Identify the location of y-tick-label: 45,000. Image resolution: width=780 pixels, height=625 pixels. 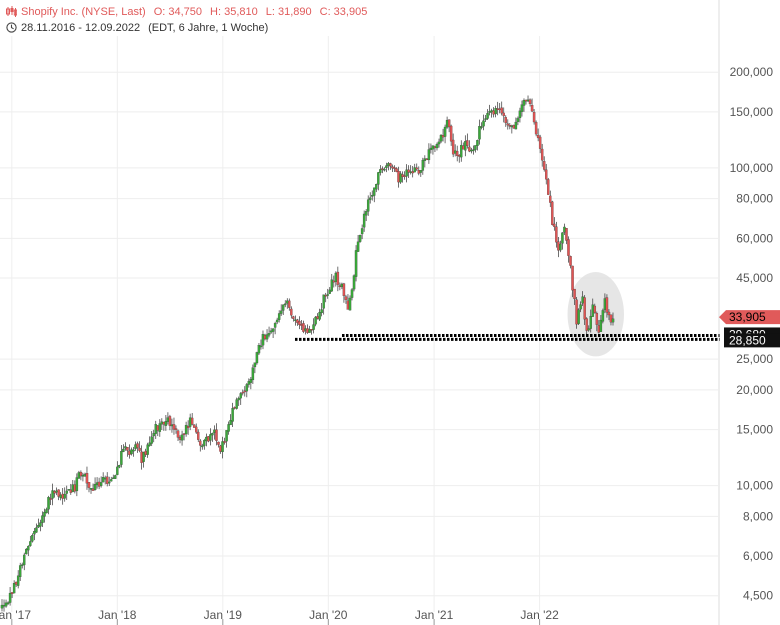
(754, 278).